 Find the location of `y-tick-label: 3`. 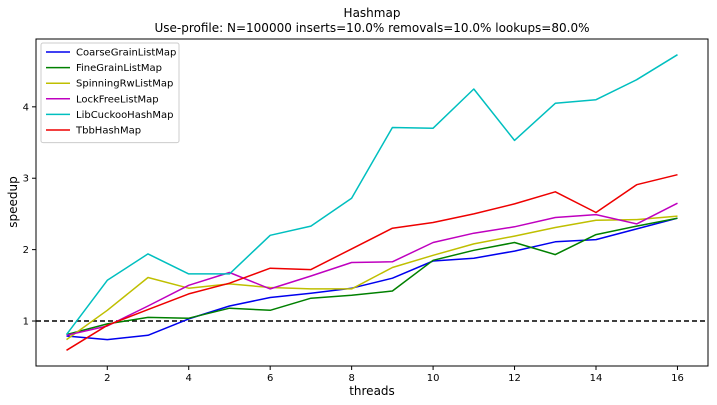

y-tick-label: 3 is located at coordinates (26, 179).